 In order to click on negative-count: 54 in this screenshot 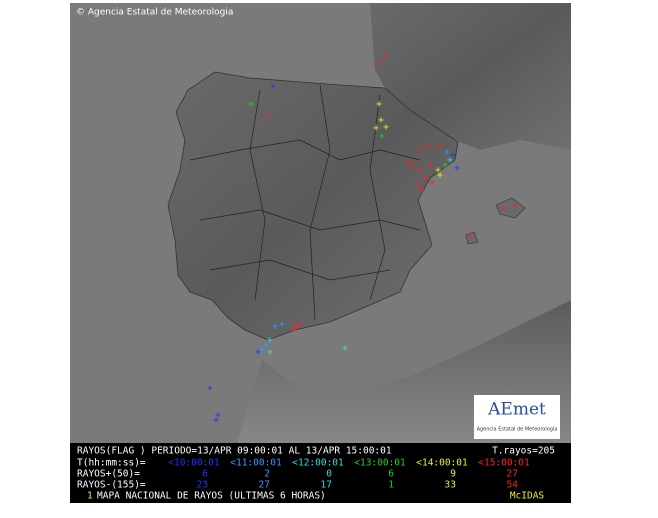, I will do `click(513, 485)`.